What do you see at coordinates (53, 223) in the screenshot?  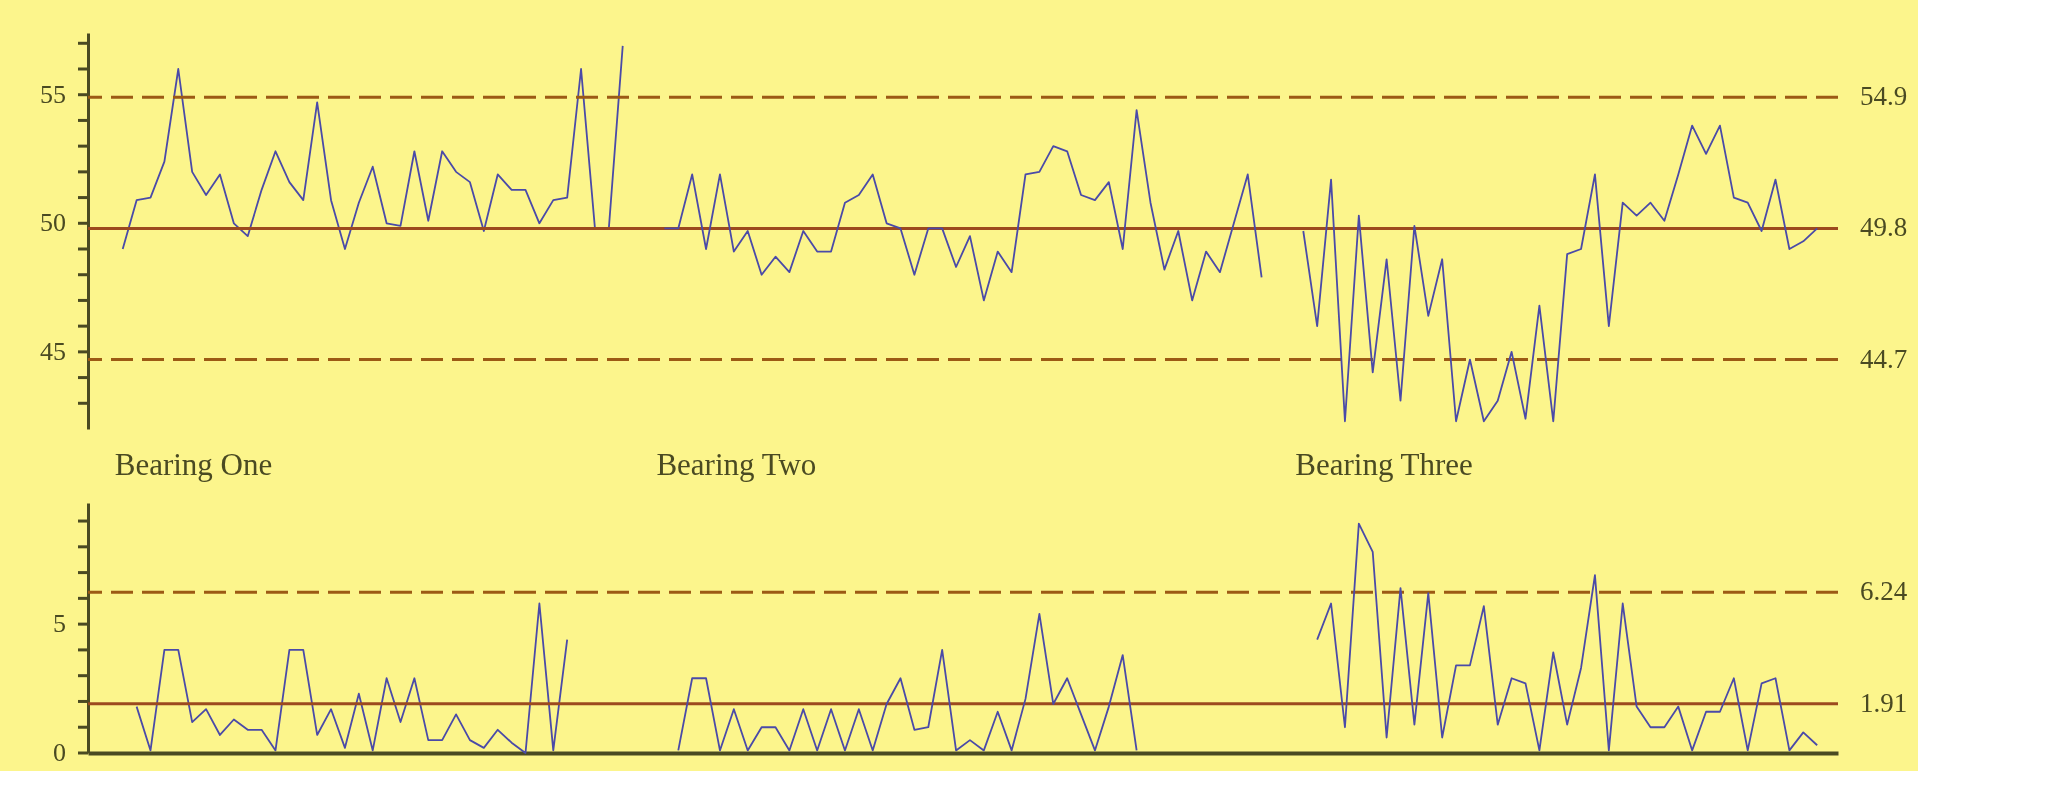 I see `y-tick-label: 50` at bounding box center [53, 223].